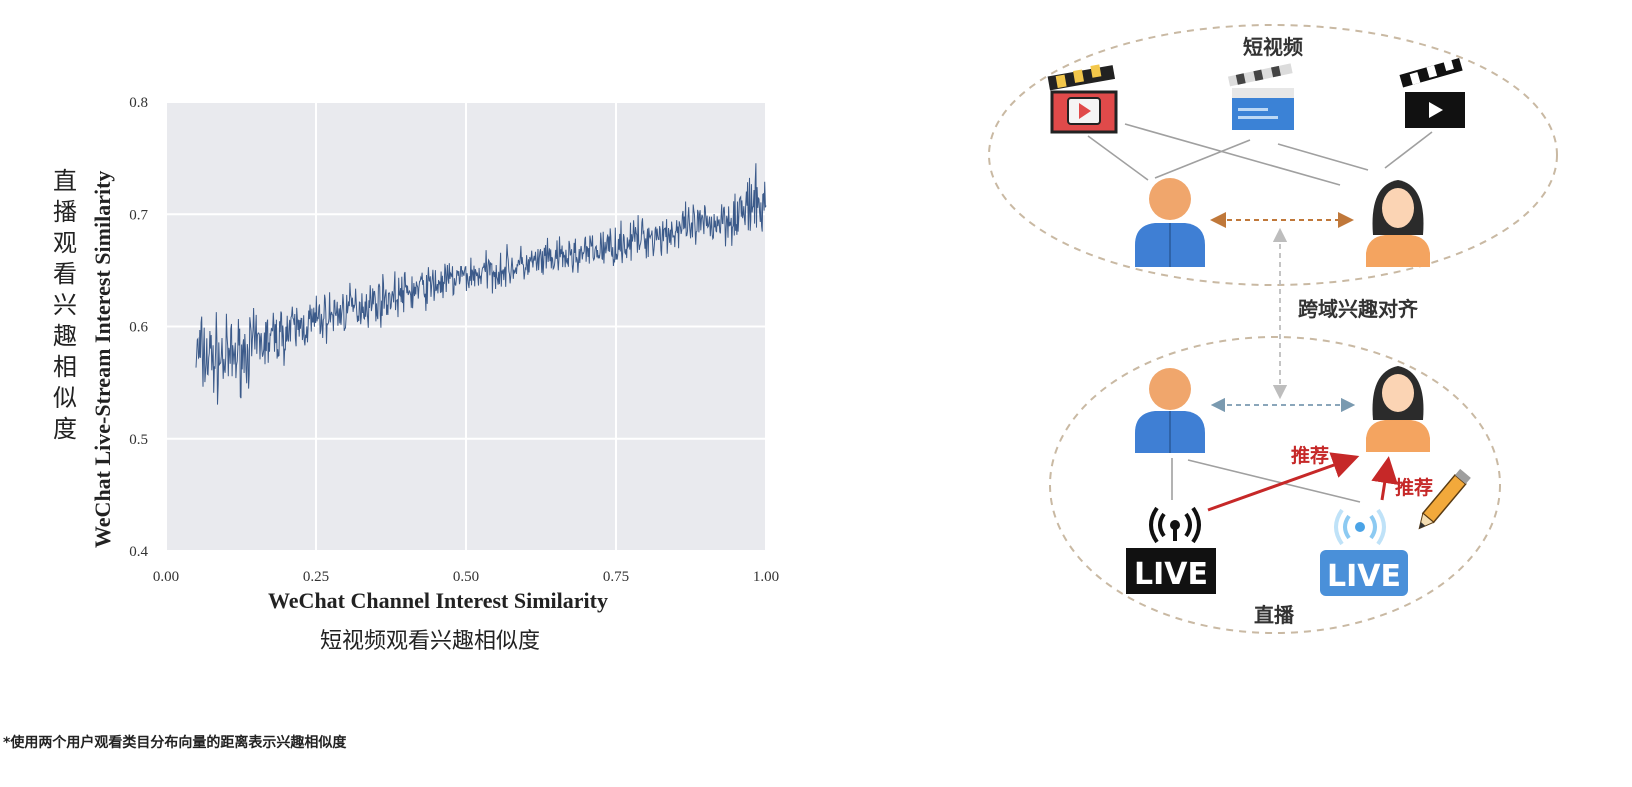 The width and height of the screenshot is (1632, 787). I want to click on footnote: *使用两个用户观看类目分布向量的距离表示兴趣相似度, so click(175, 743).